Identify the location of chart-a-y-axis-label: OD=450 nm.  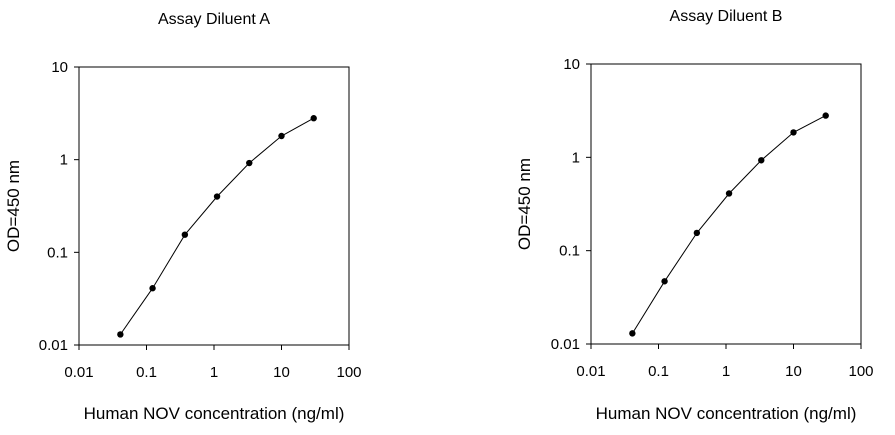
(13, 206).